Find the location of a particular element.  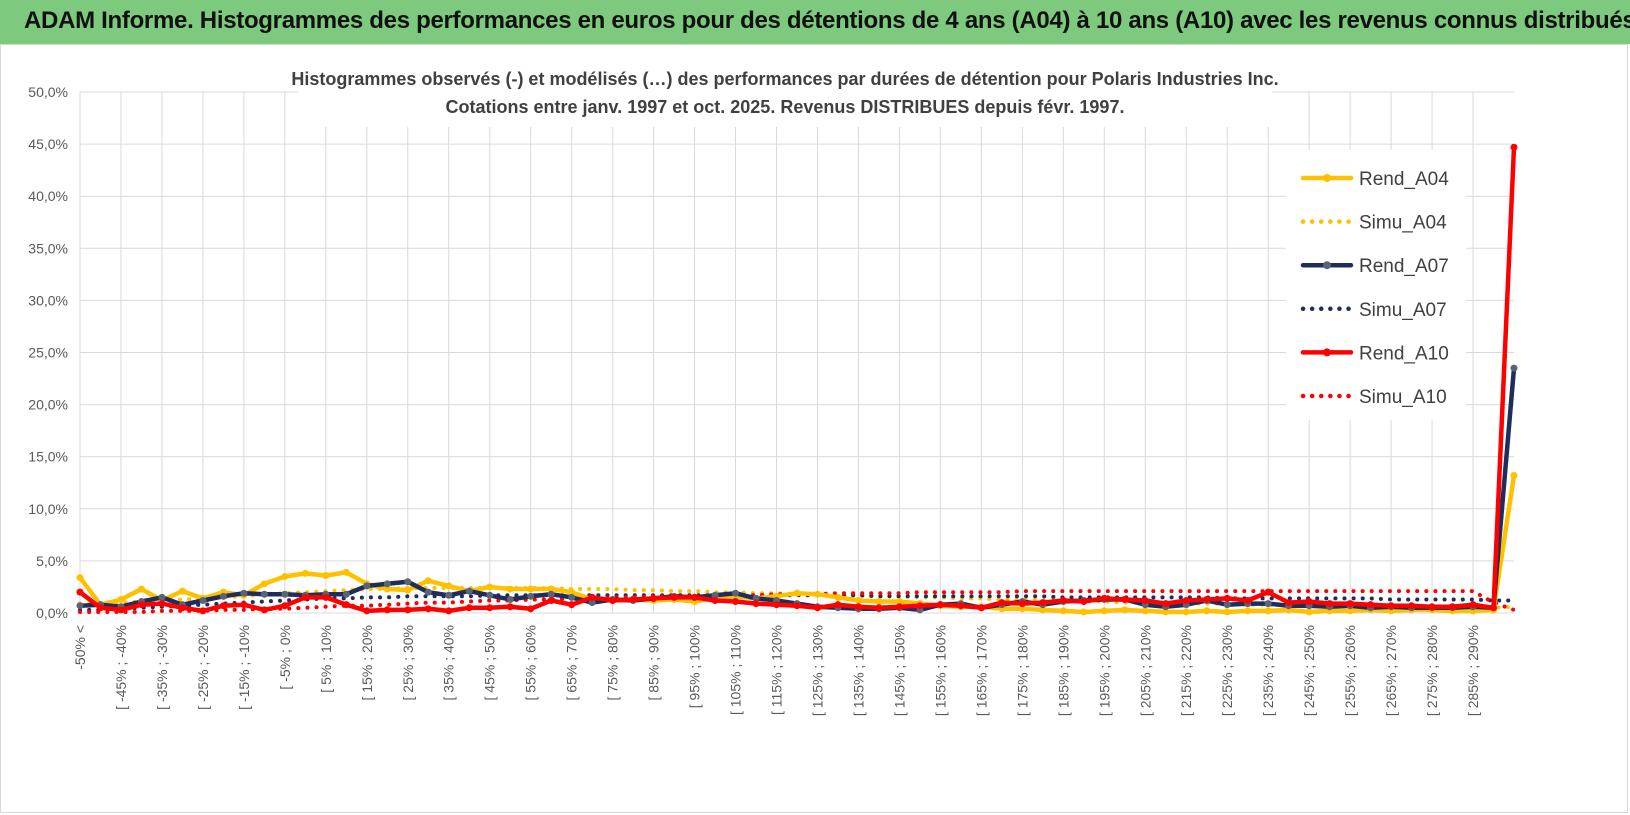

x-tick-label: [ 125% ; 130% is located at coordinates (817, 670).